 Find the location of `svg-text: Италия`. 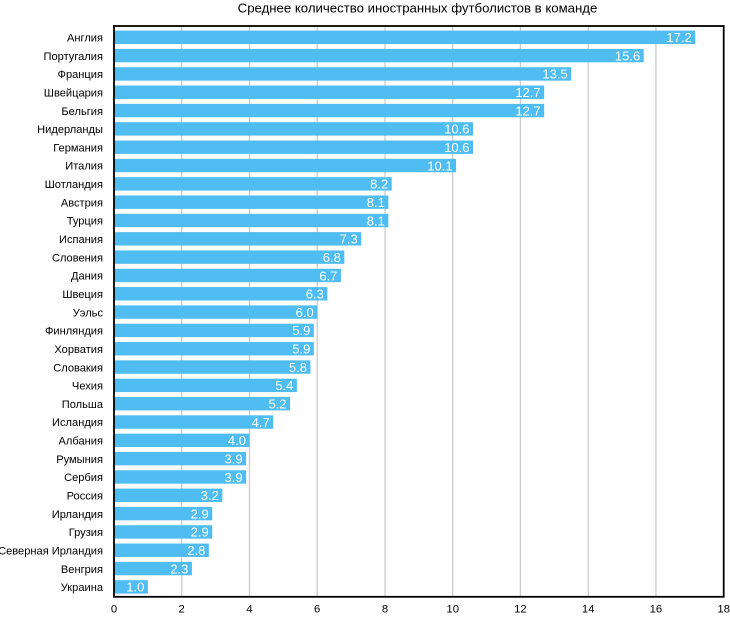

svg-text: Италия is located at coordinates (84, 167).